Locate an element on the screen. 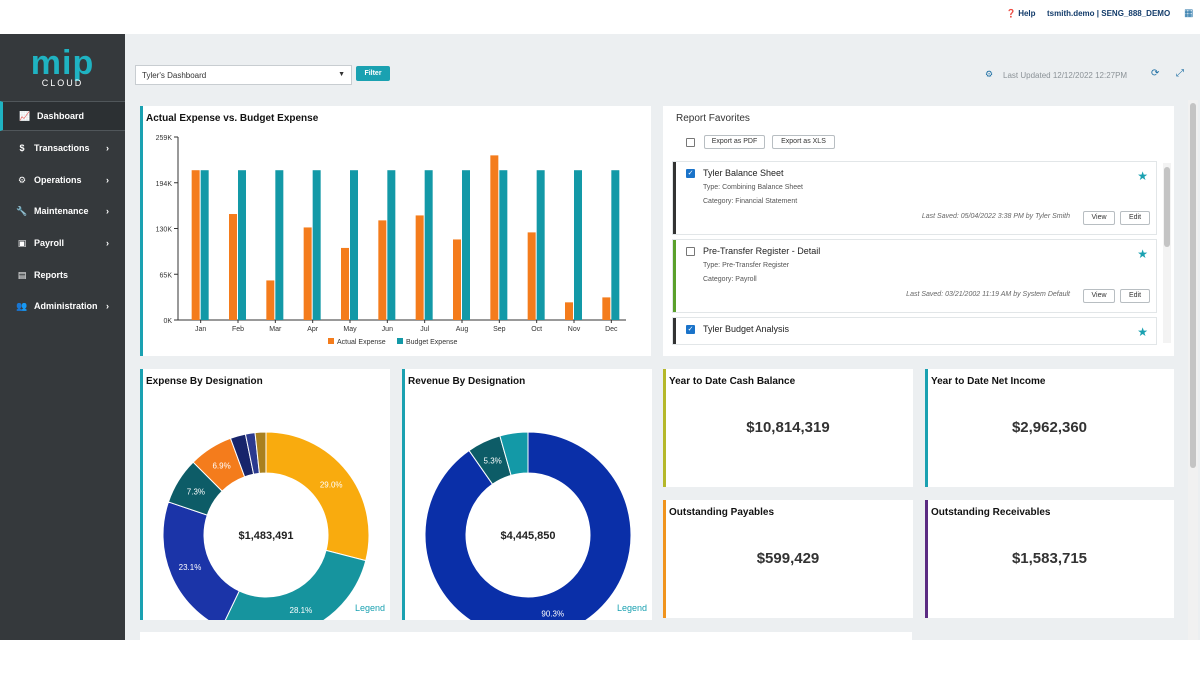  sidebar-item-reports: ▤ Reports is located at coordinates (62, 275).